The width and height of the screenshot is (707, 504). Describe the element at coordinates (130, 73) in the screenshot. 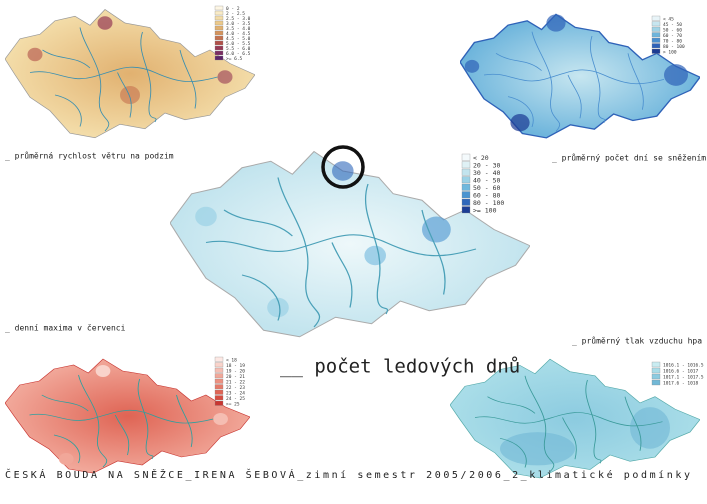

I see `map-wind` at that location.